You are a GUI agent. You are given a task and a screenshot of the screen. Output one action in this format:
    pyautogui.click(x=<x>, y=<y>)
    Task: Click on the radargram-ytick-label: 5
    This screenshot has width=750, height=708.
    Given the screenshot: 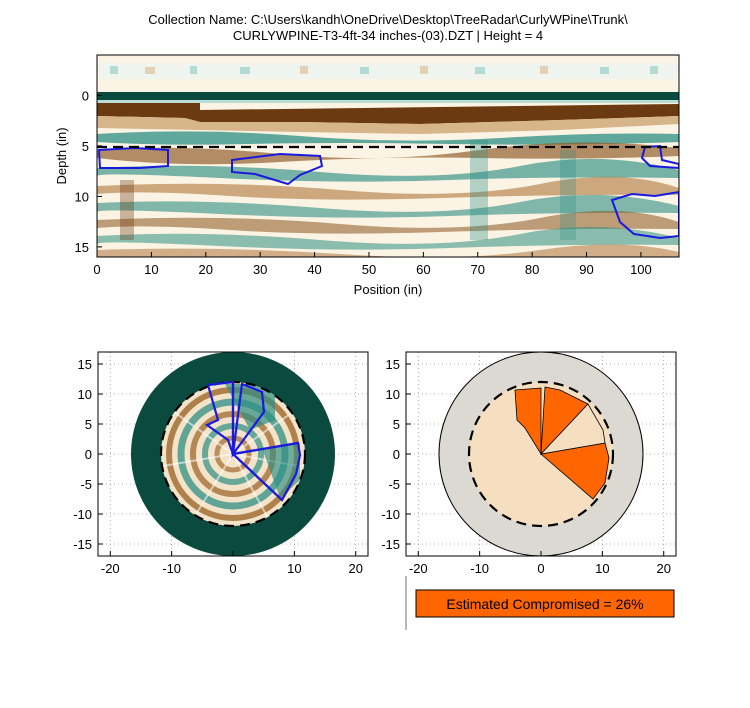 What is the action you would take?
    pyautogui.click(x=85, y=146)
    